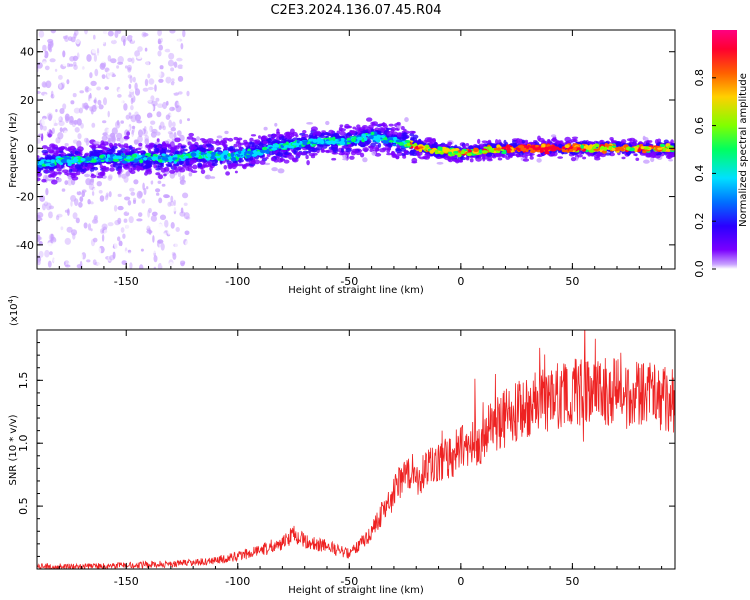 The width and height of the screenshot is (750, 600). What do you see at coordinates (27, 100) in the screenshot?
I see `y-tick-label: 20` at bounding box center [27, 100].